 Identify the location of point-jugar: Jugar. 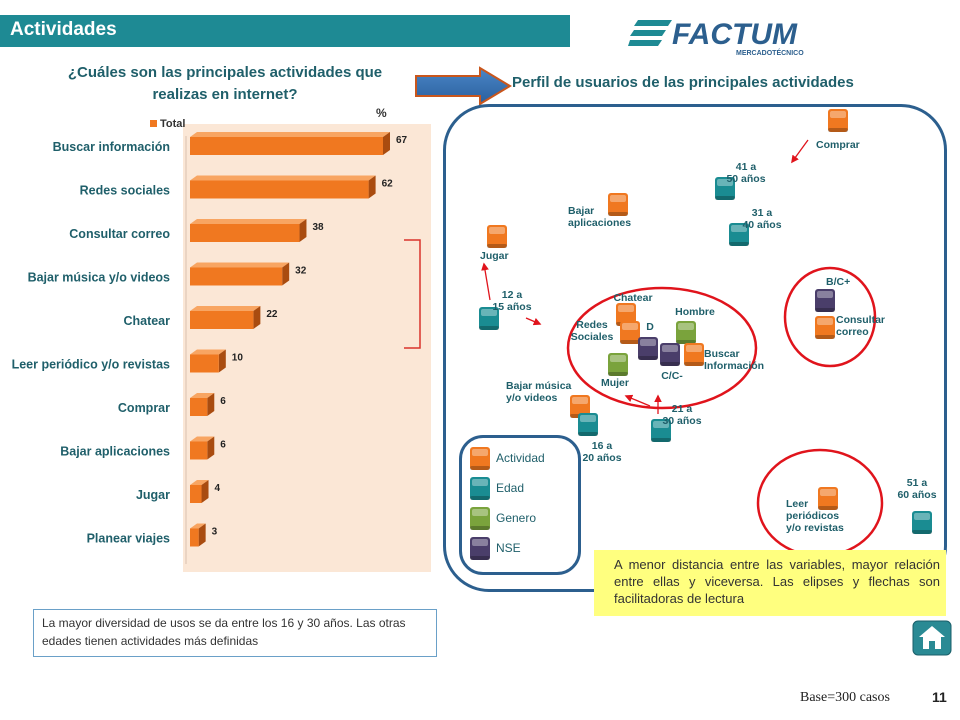
(494, 243).